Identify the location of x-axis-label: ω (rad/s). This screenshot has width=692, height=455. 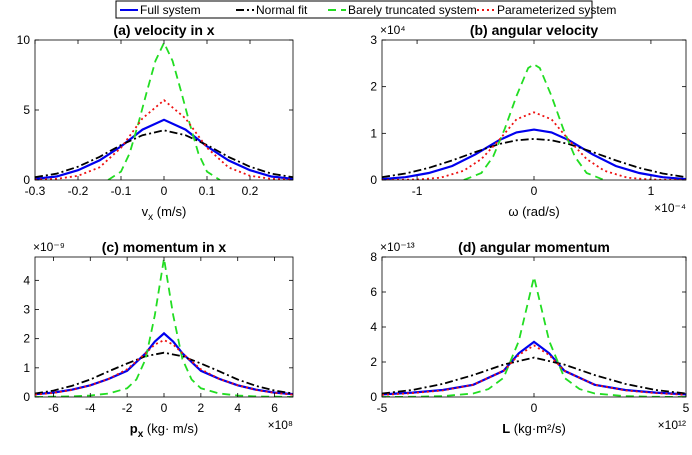
(533, 211).